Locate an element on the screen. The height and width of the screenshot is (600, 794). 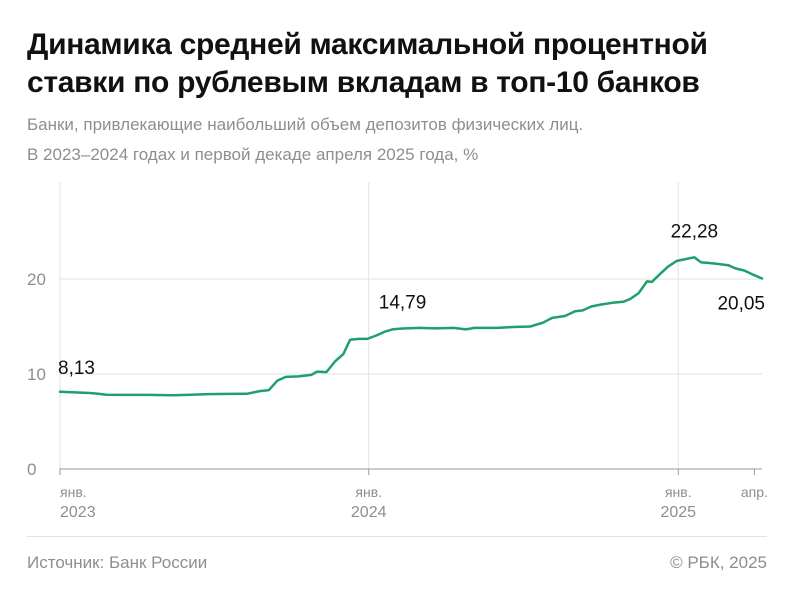
x-tick-label-year: 2025 is located at coordinates (678, 512).